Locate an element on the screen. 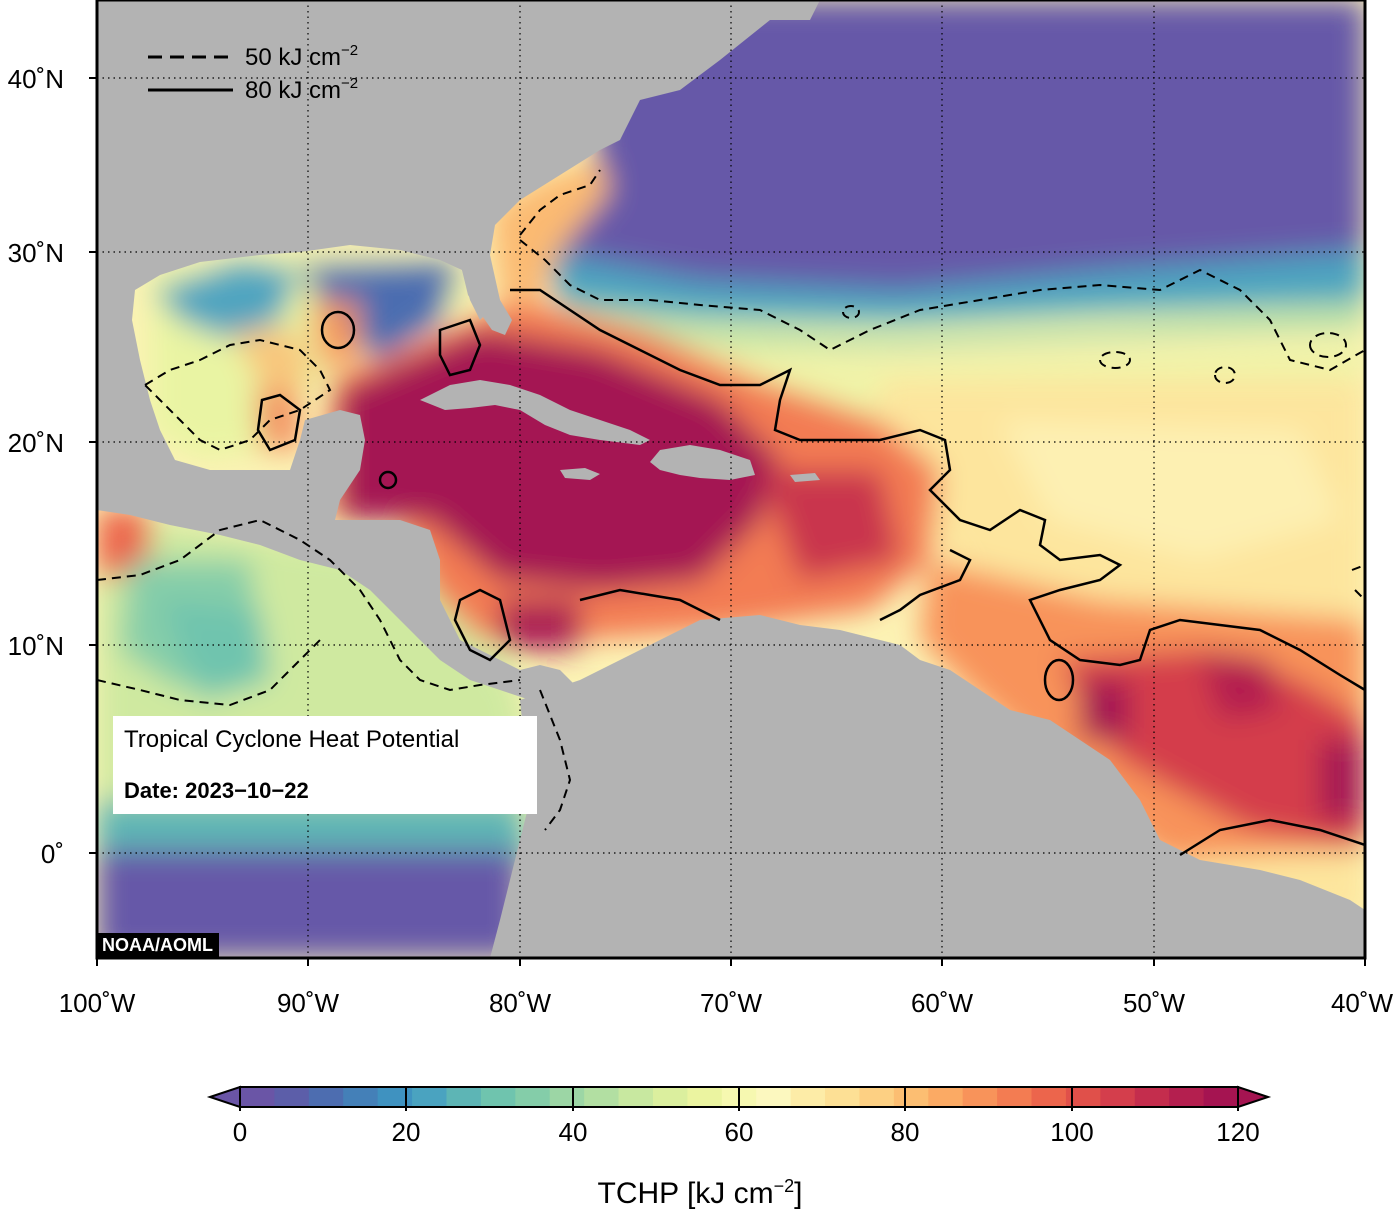 This screenshot has width=1400, height=1217. lat-label: 40˚N is located at coordinates (36, 79).